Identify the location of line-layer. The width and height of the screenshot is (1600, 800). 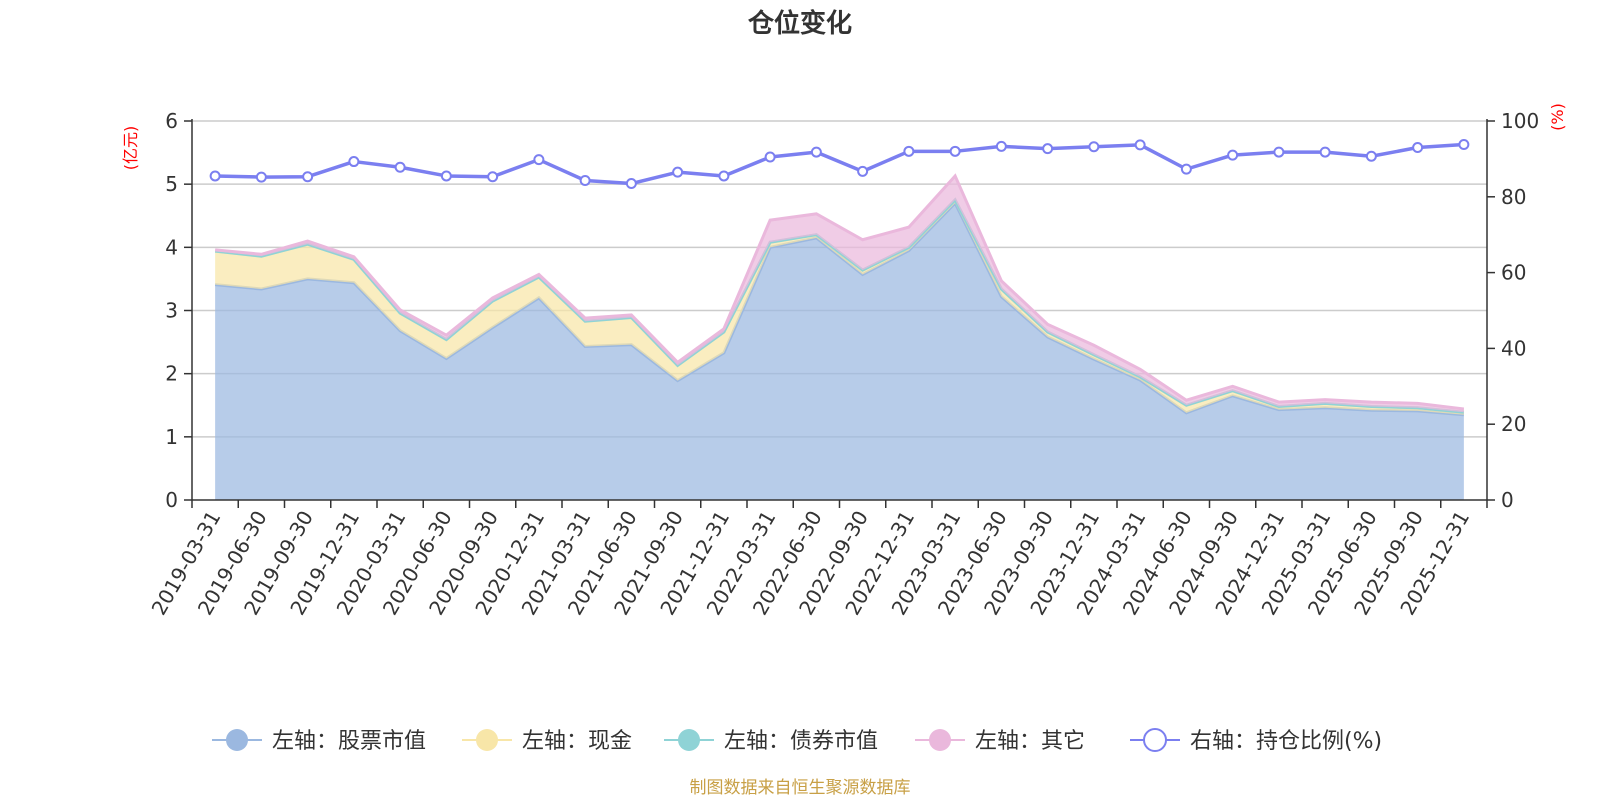
(839, 164).